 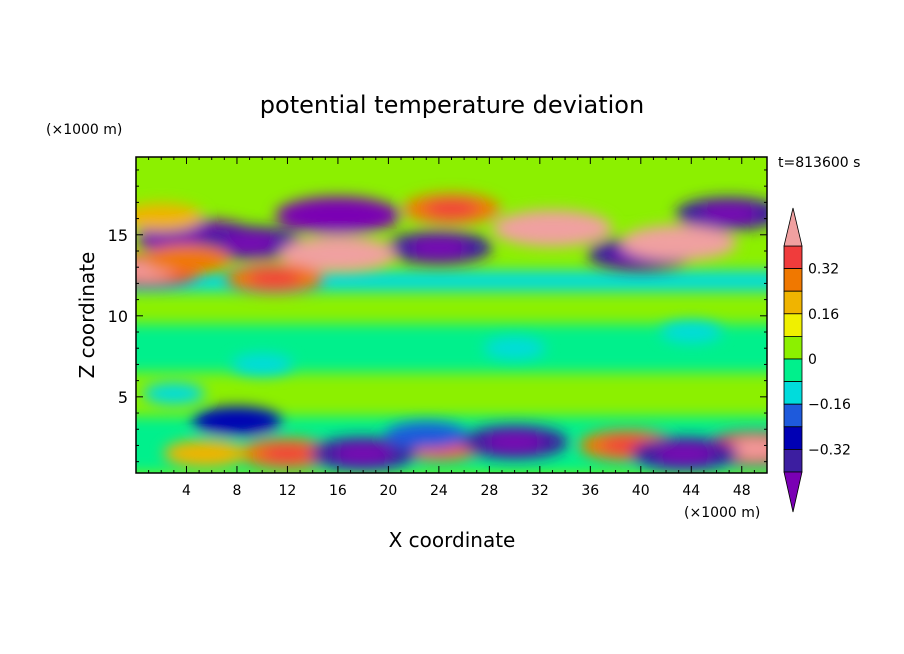 What do you see at coordinates (288, 491) in the screenshot?
I see `x-tick-label: 12` at bounding box center [288, 491].